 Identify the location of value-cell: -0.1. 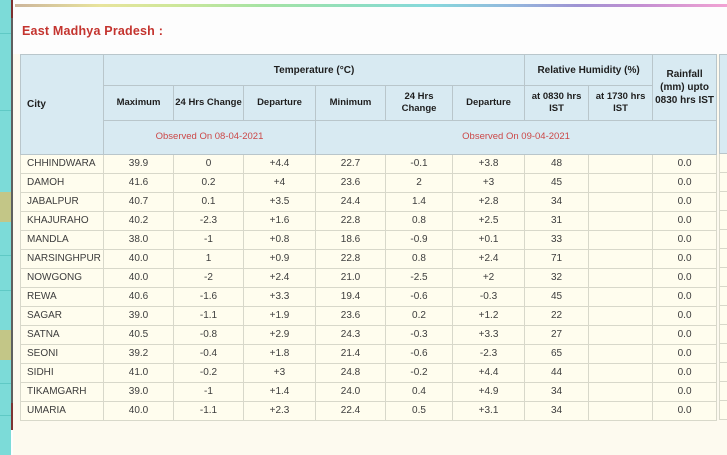
(419, 164).